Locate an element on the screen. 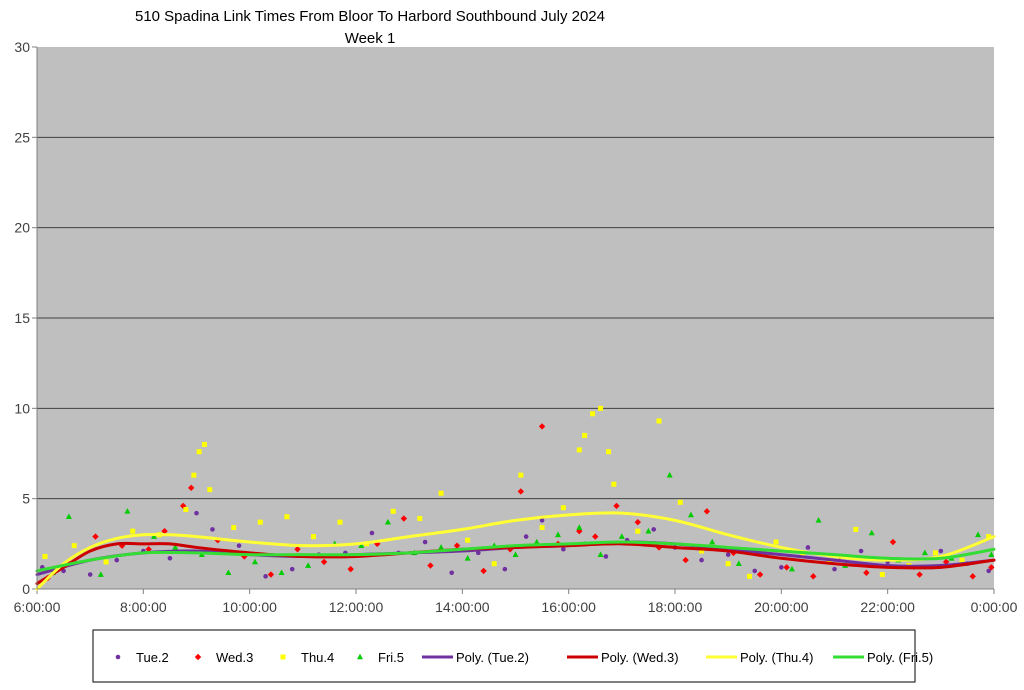  y-axis-ticks: 0 5 10 15 20 25 30 is located at coordinates (25, 318).